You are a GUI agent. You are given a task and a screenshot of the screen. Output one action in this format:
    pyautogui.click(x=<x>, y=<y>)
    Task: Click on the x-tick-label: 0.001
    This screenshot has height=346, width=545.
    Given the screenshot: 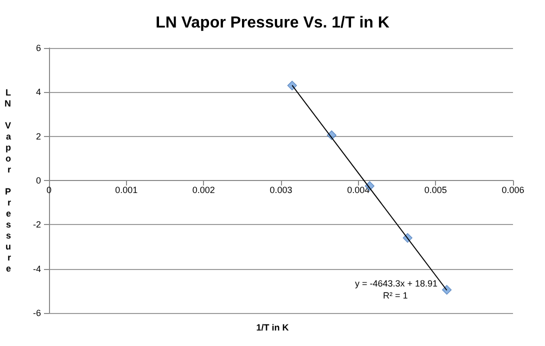 What is the action you would take?
    pyautogui.click(x=126, y=190)
    